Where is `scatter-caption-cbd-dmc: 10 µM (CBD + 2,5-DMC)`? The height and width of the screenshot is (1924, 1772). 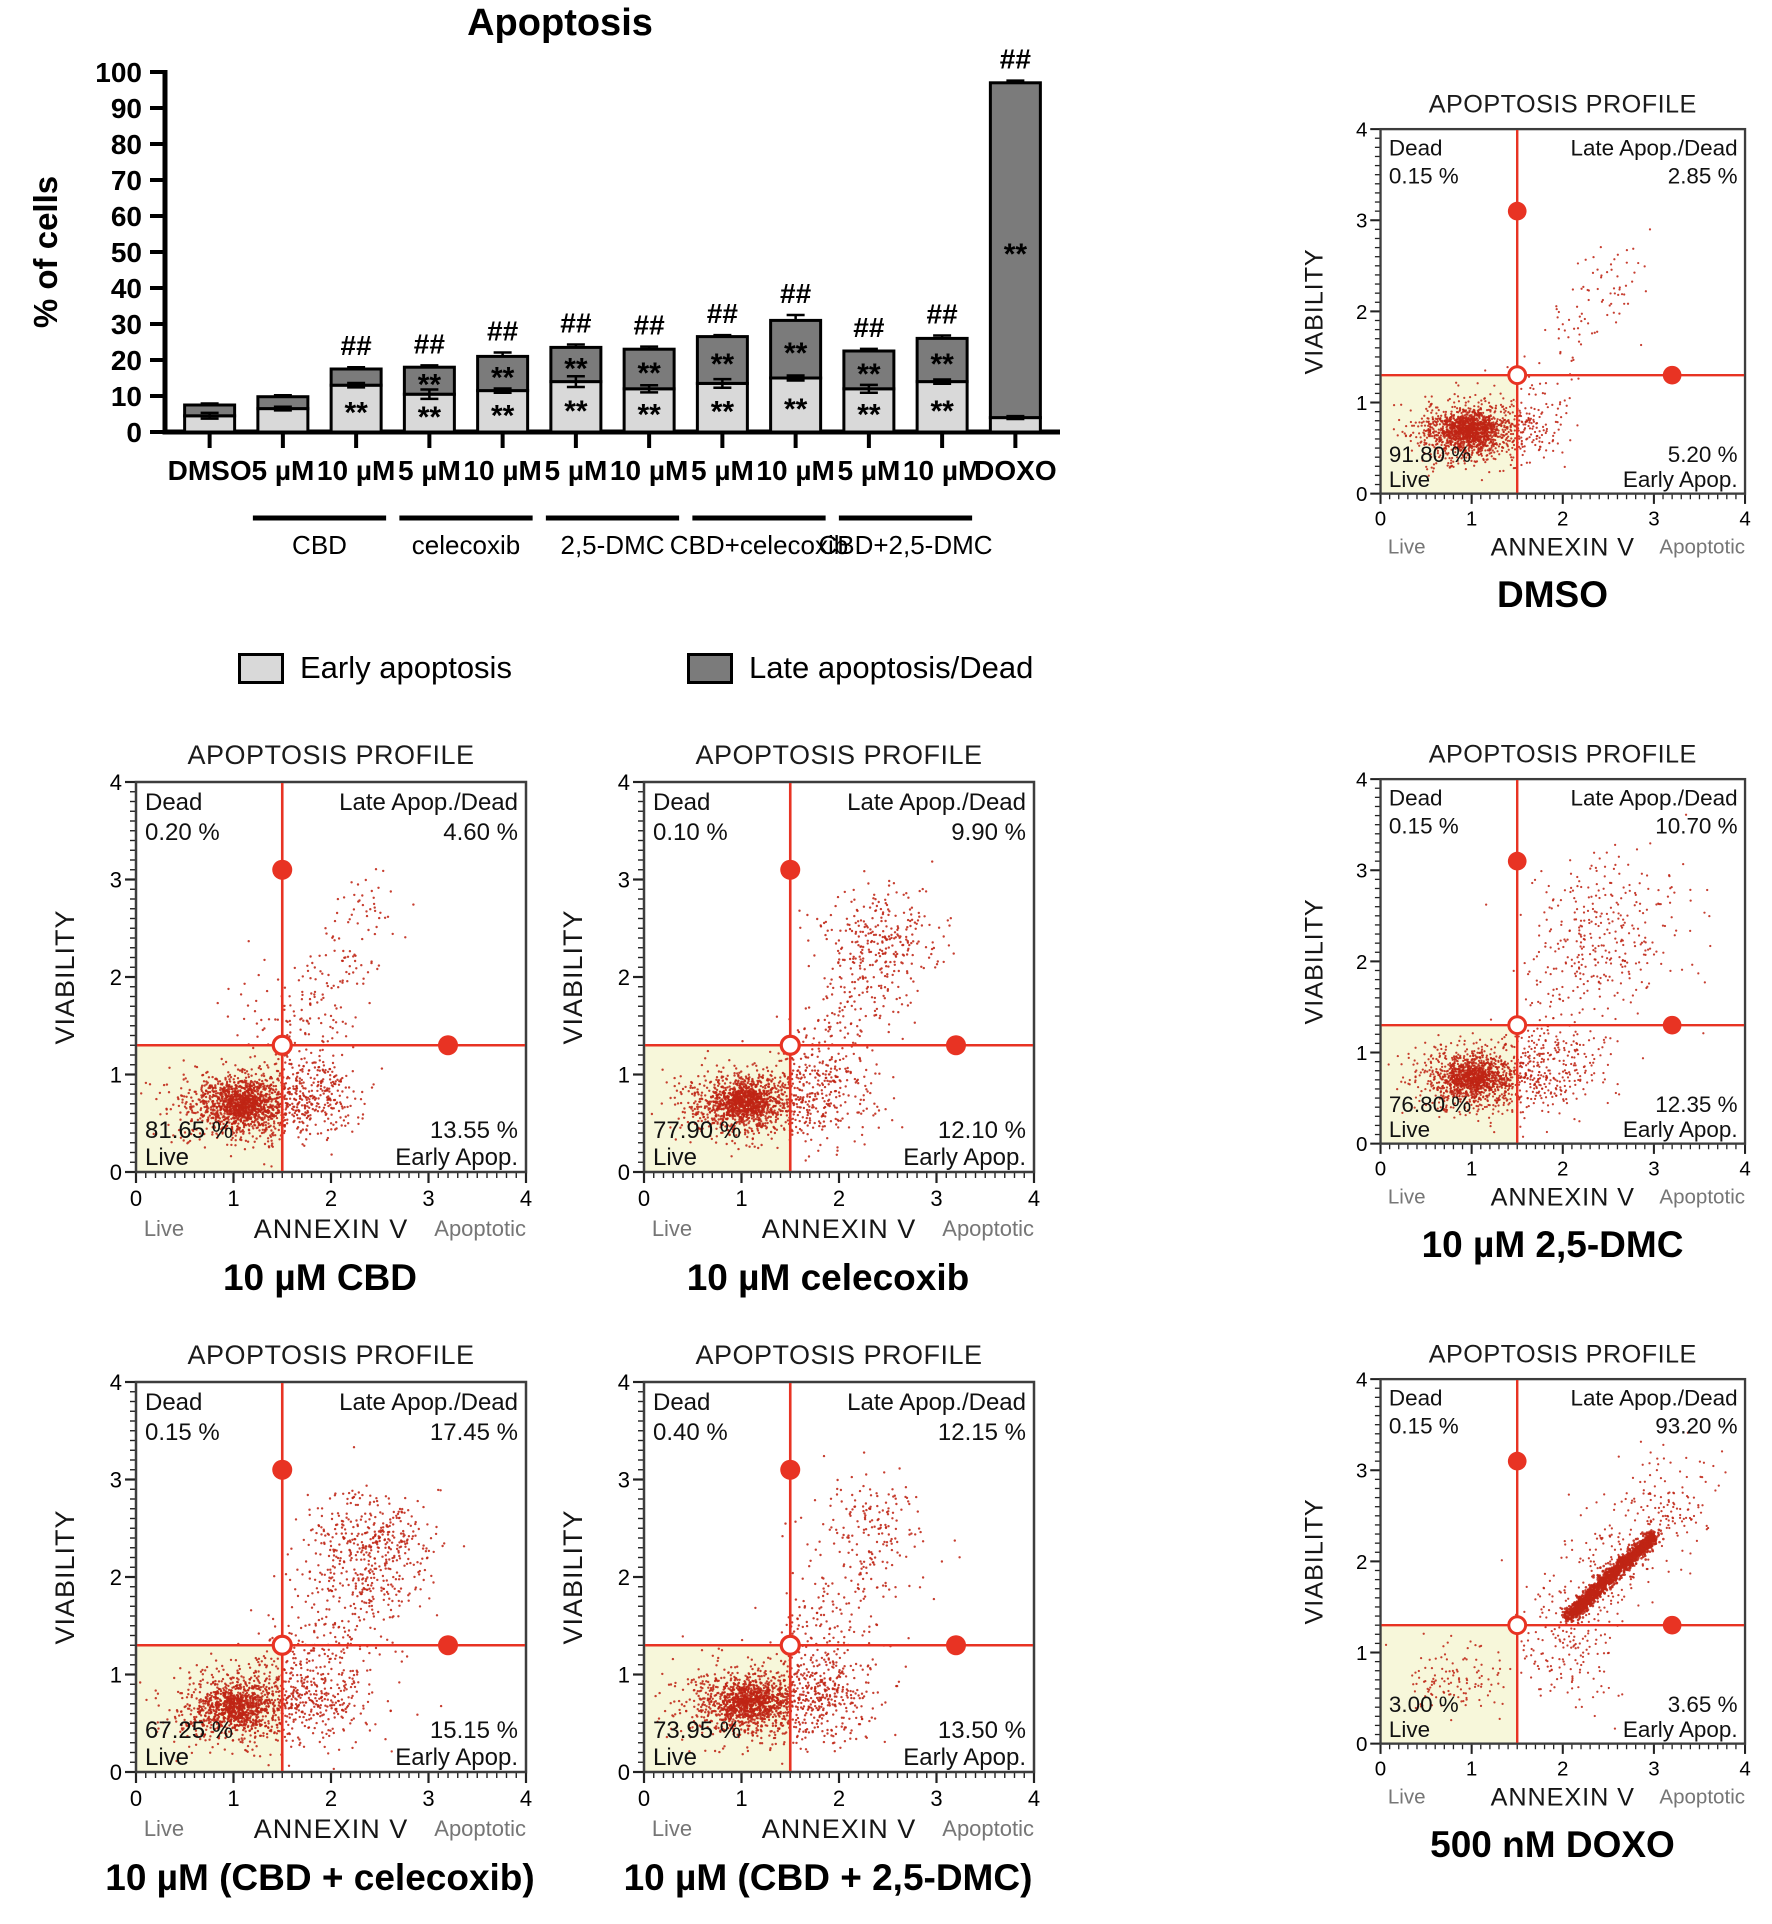 scatter-caption-cbd-dmc: 10 µM (CBD + 2,5-DMC) is located at coordinates (828, 1877).